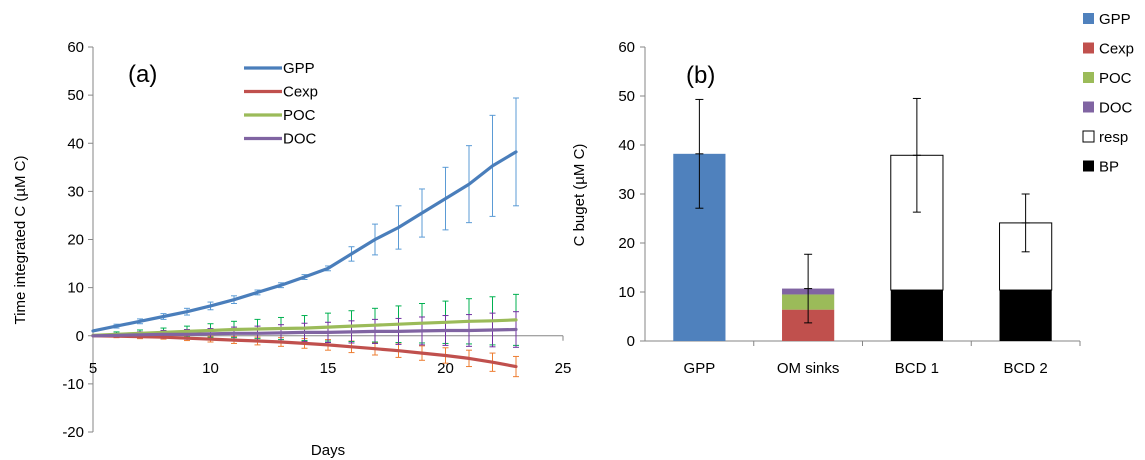 The image size is (1145, 460). I want to click on panel-b-bars, so click(863, 247).